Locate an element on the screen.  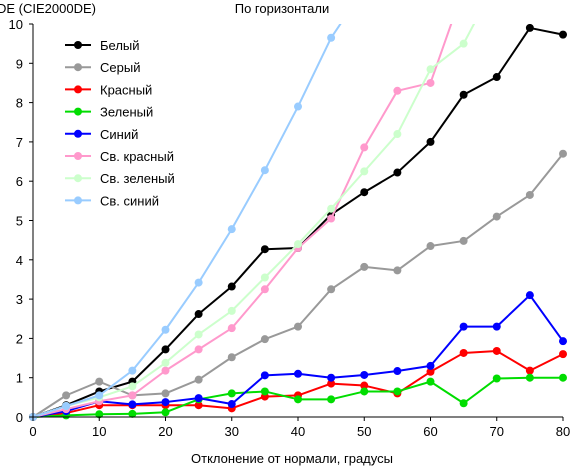
x-tick-label: 60 is located at coordinates (430, 431).